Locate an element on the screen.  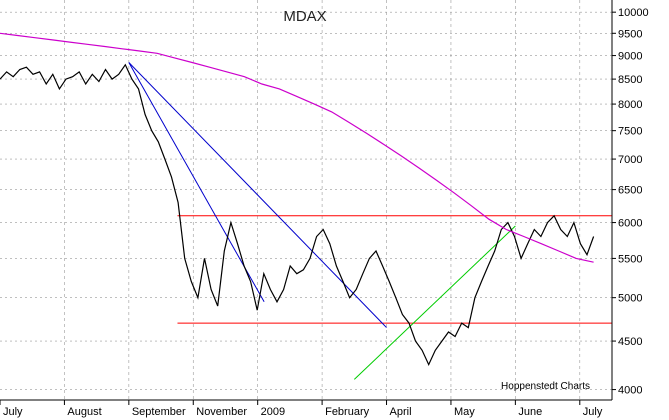
y-tick-label: 6000 is located at coordinates (630, 224).